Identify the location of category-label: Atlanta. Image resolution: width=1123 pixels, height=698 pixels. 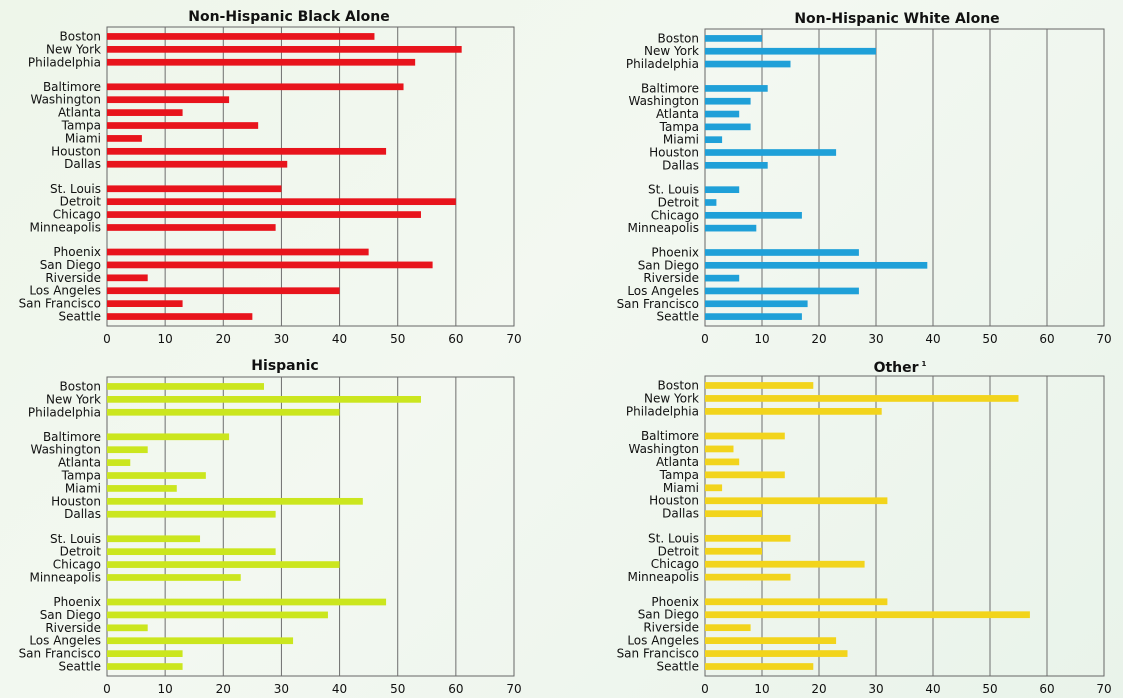
(677, 114).